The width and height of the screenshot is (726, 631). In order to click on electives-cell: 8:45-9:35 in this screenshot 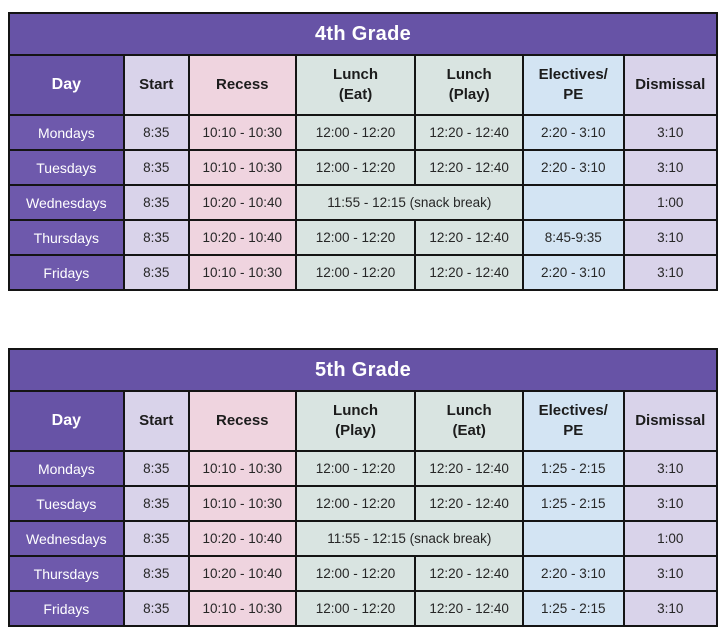, I will do `click(573, 237)`.